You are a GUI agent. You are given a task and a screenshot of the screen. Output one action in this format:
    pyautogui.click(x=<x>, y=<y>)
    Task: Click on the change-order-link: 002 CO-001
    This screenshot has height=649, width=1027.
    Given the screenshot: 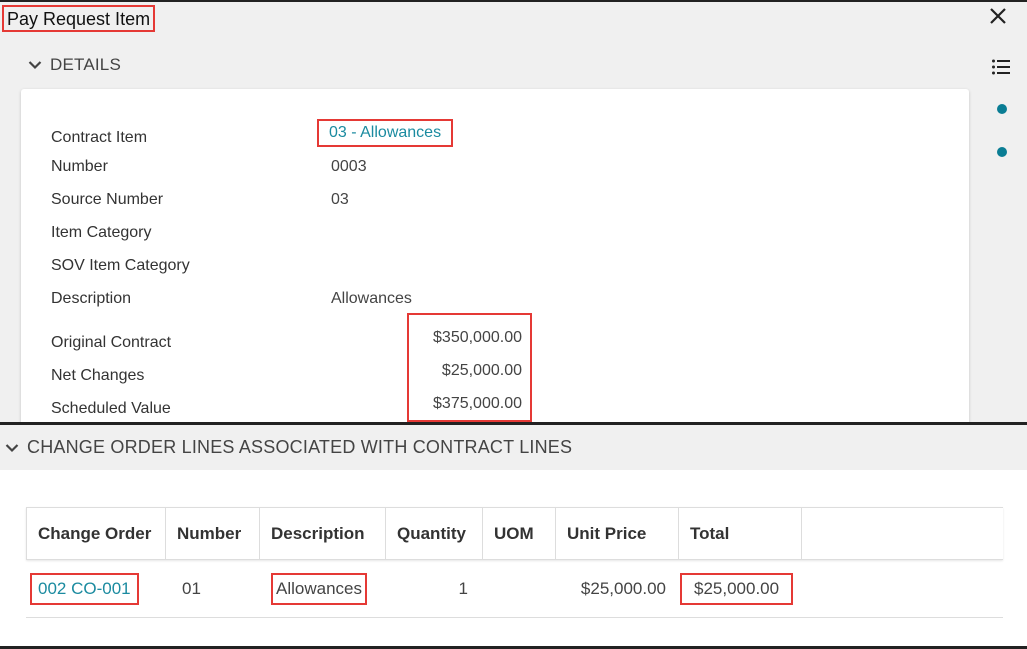 What is the action you would take?
    pyautogui.click(x=84, y=589)
    